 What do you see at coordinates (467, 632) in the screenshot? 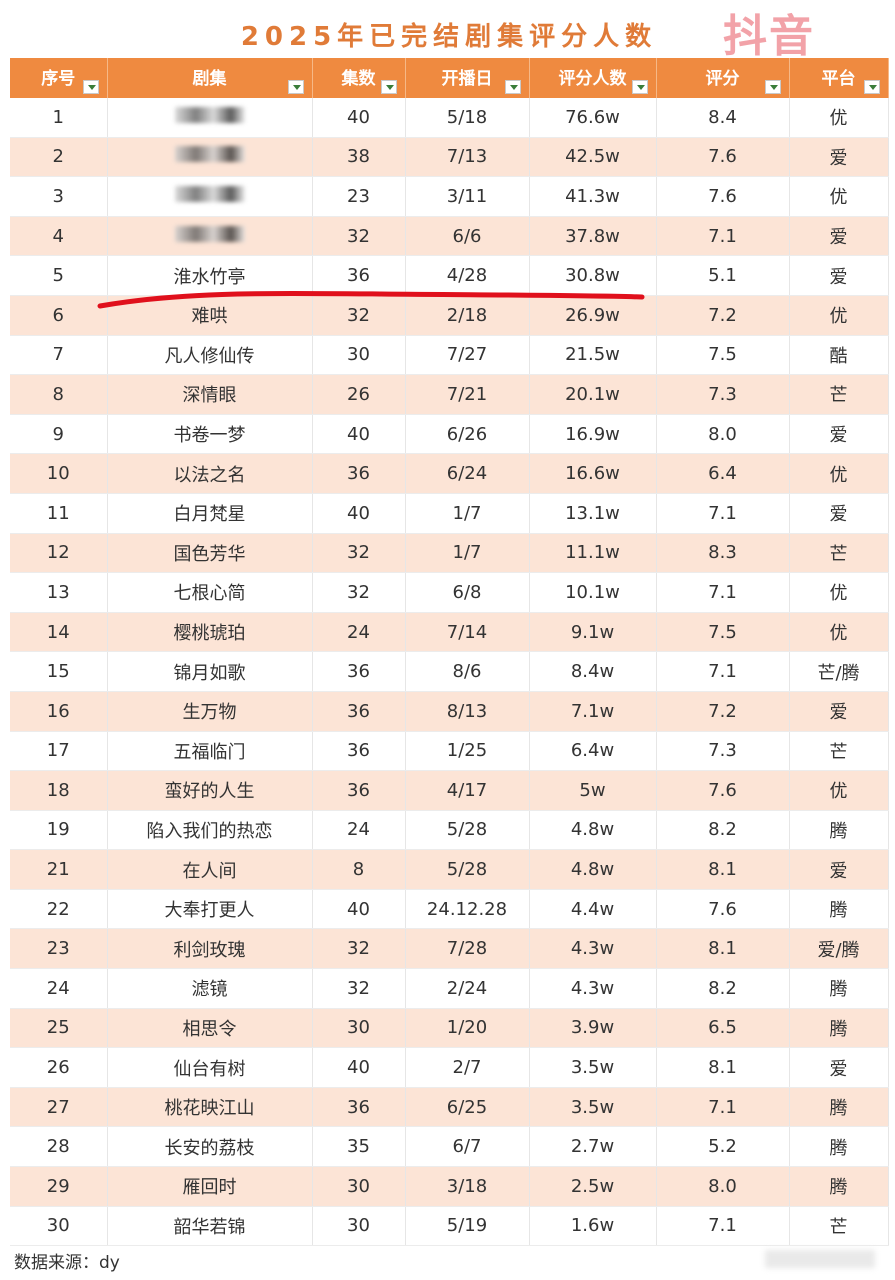
I see `cell-date: 7/14` at bounding box center [467, 632].